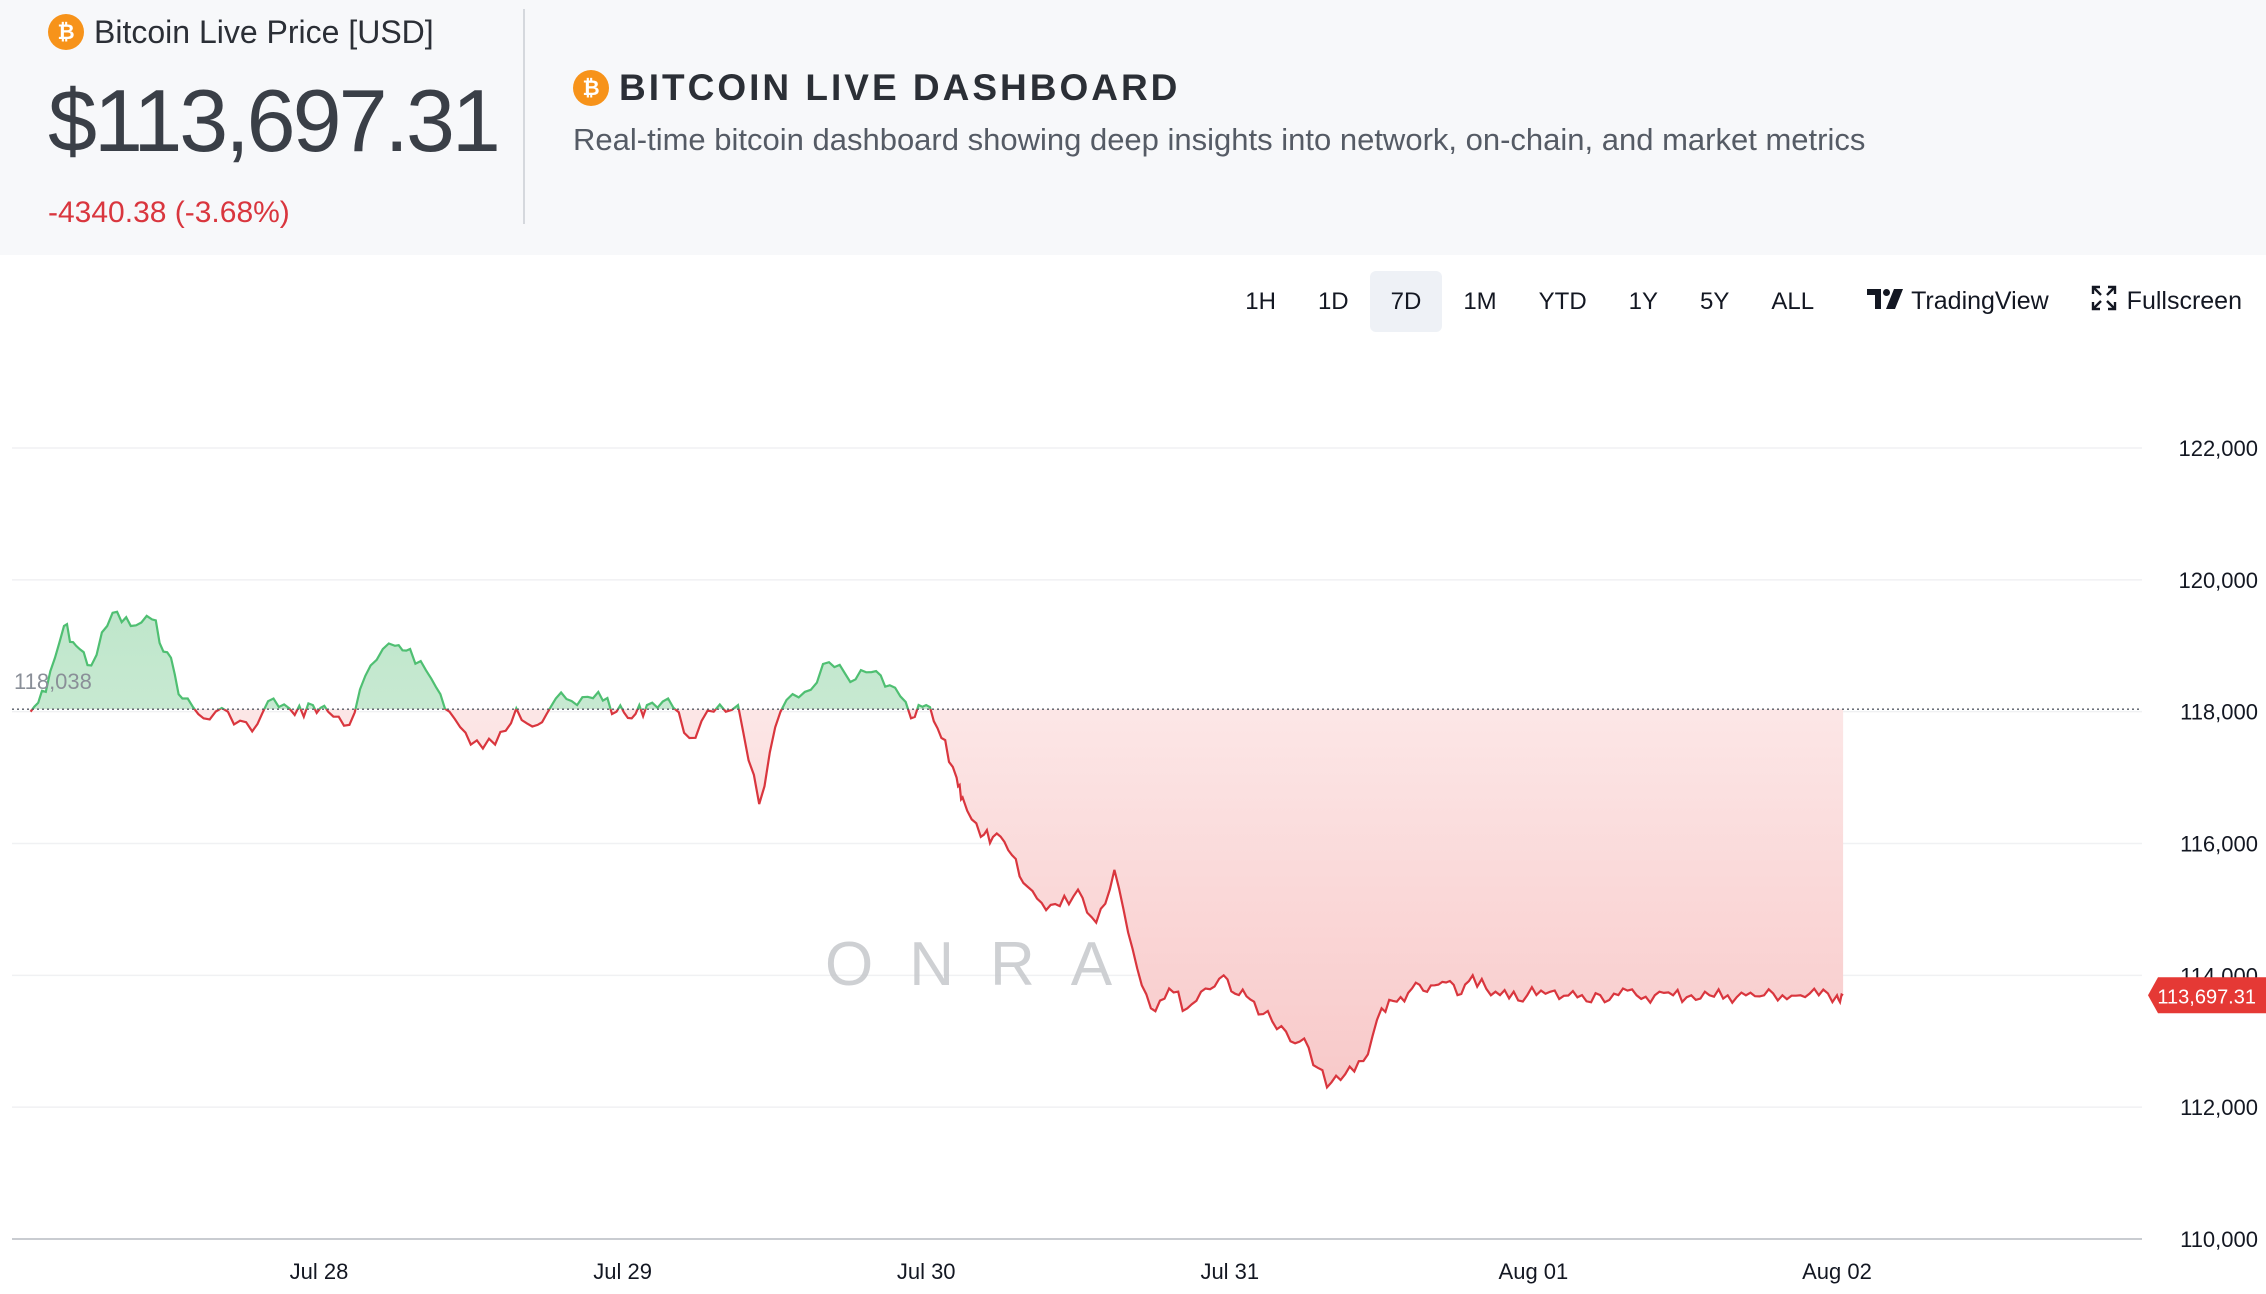 This screenshot has width=2266, height=1294. What do you see at coordinates (169, 212) in the screenshot?
I see `price-change: -4340.38 (-3.68%)` at bounding box center [169, 212].